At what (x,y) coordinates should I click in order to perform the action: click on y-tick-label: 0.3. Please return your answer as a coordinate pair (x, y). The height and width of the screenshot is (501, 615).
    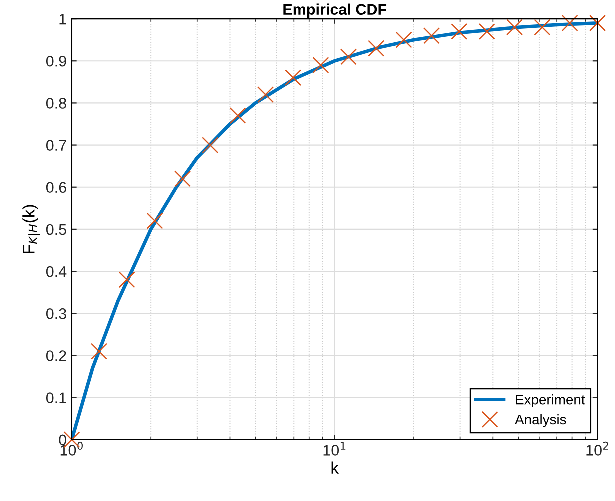
    Looking at the image, I should click on (56, 314).